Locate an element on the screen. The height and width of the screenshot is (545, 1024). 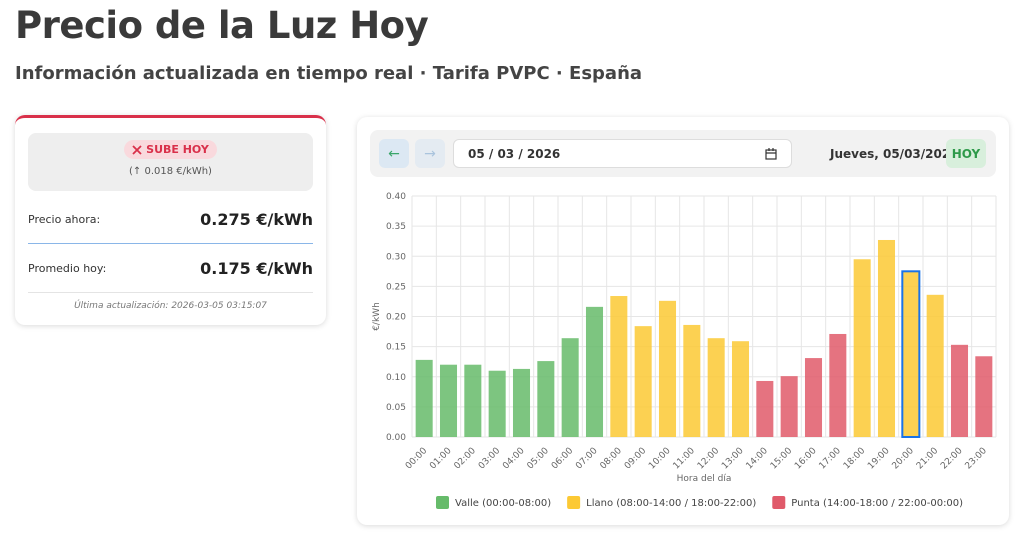
x-tick-label: 23:00 is located at coordinates (977, 459).